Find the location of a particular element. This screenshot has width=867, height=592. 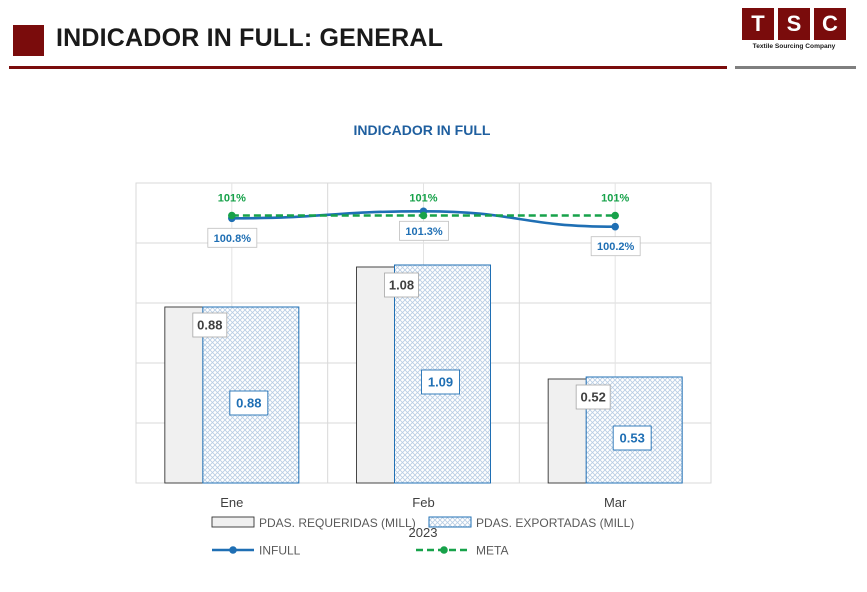

legend-label-requeridas: PDAS. REQUERIDAS (MILL) is located at coordinates (337, 523).